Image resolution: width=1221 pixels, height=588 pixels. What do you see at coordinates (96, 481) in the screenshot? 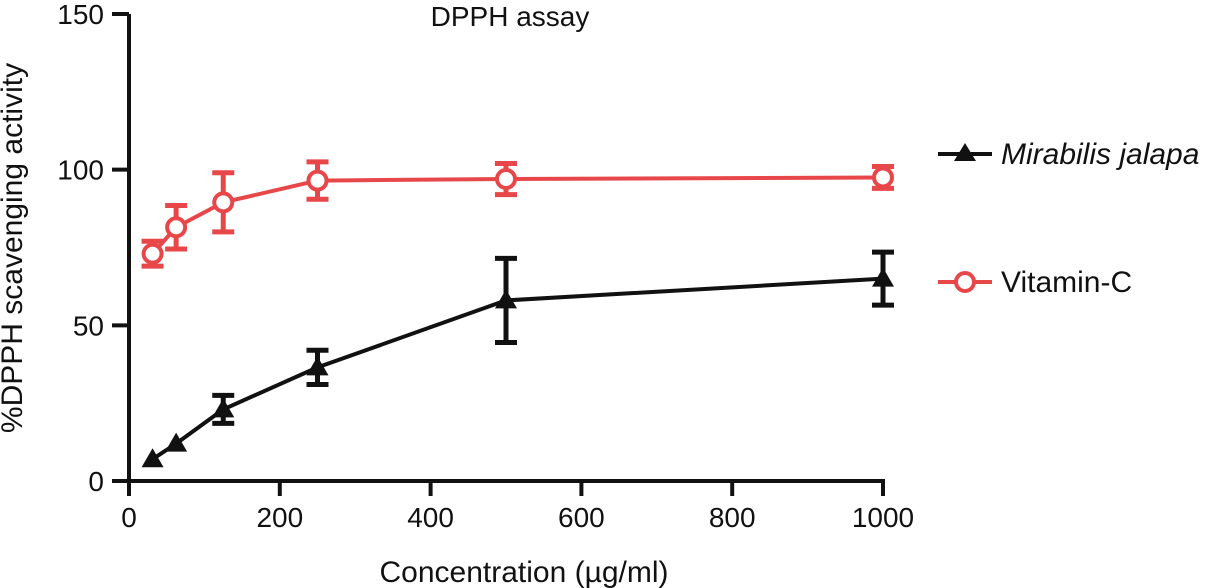
I see `y-tick-label: 0` at bounding box center [96, 481].